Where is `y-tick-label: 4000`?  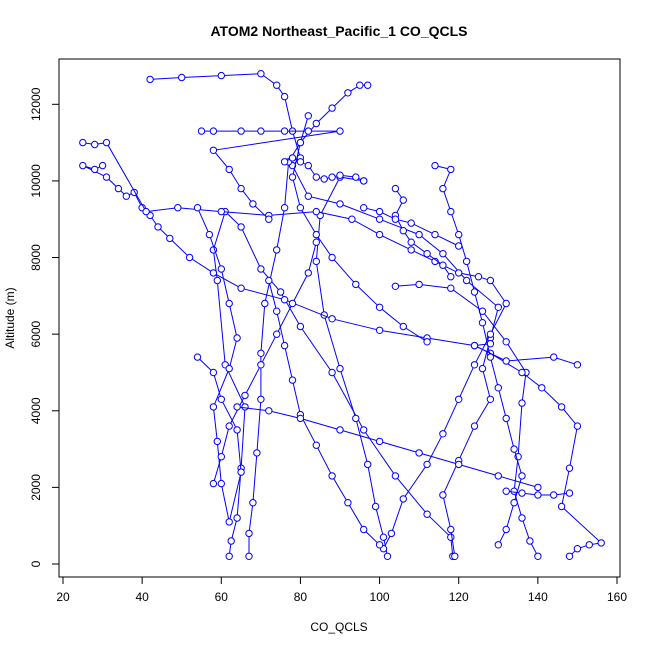
y-tick-label: 4000 is located at coordinates (36, 410).